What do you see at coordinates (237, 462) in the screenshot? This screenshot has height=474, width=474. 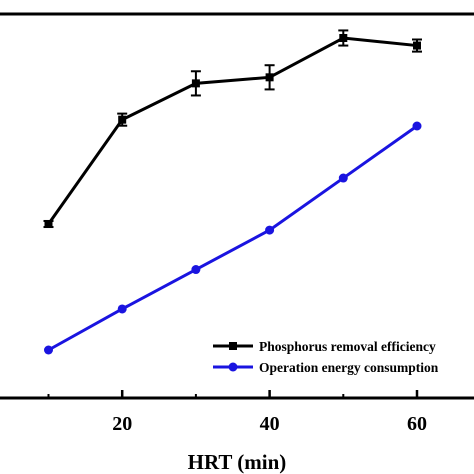 I see `x-axis-label: HRT (min)` at bounding box center [237, 462].